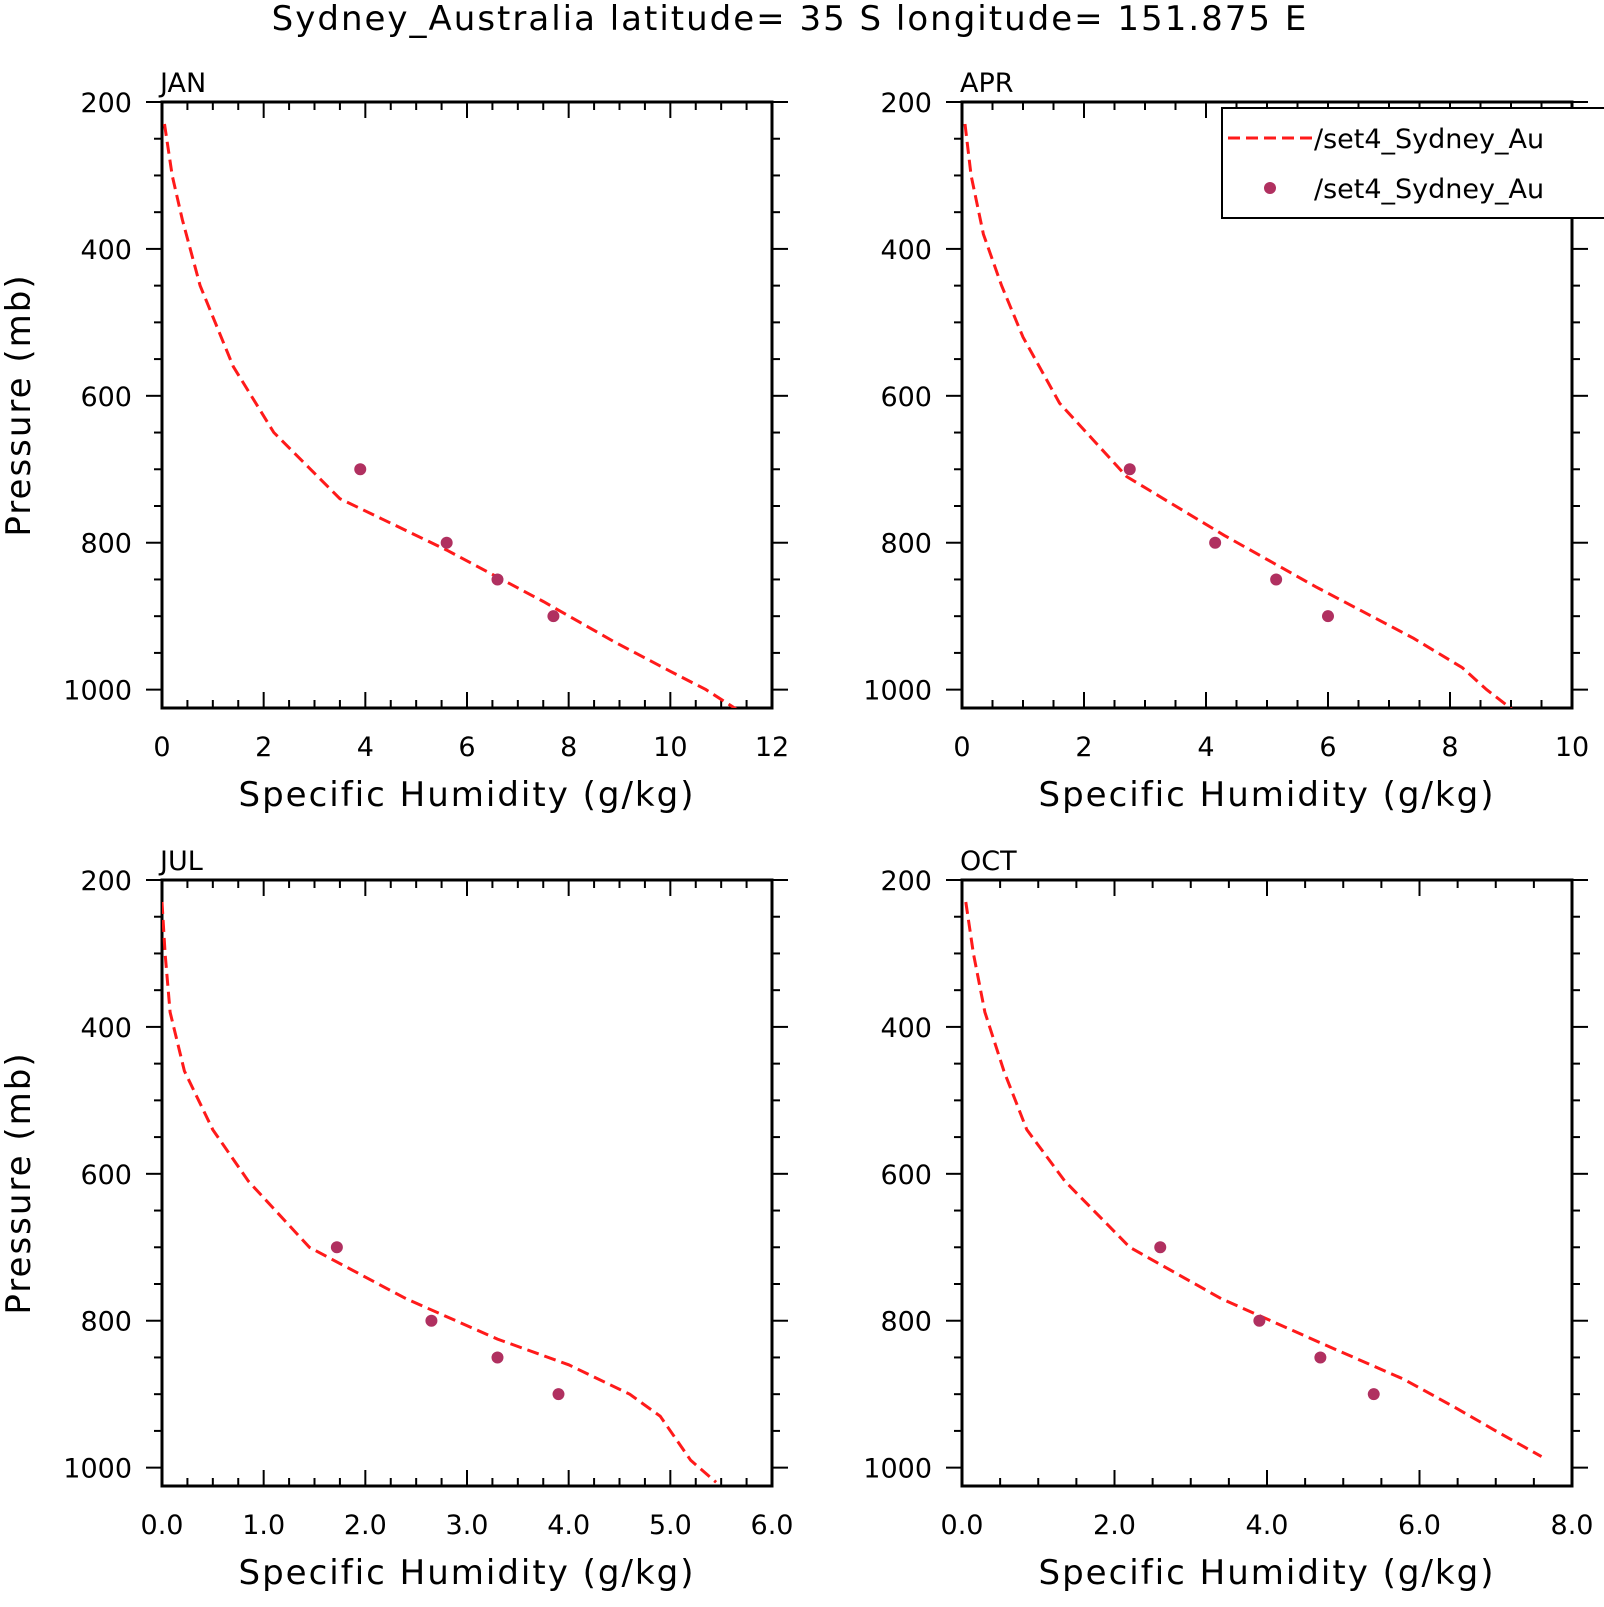 This screenshot has width=1604, height=1607. Describe the element at coordinates (1270, 188) in the screenshot. I see `legend-dot-swatch` at that location.